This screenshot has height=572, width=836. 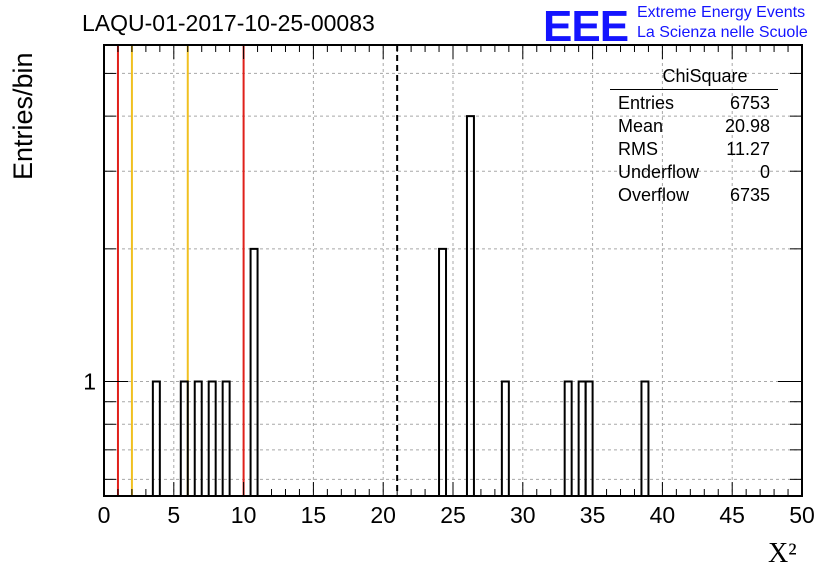 What do you see at coordinates (173, 515) in the screenshot?
I see `x-tick-label: 5` at bounding box center [173, 515].